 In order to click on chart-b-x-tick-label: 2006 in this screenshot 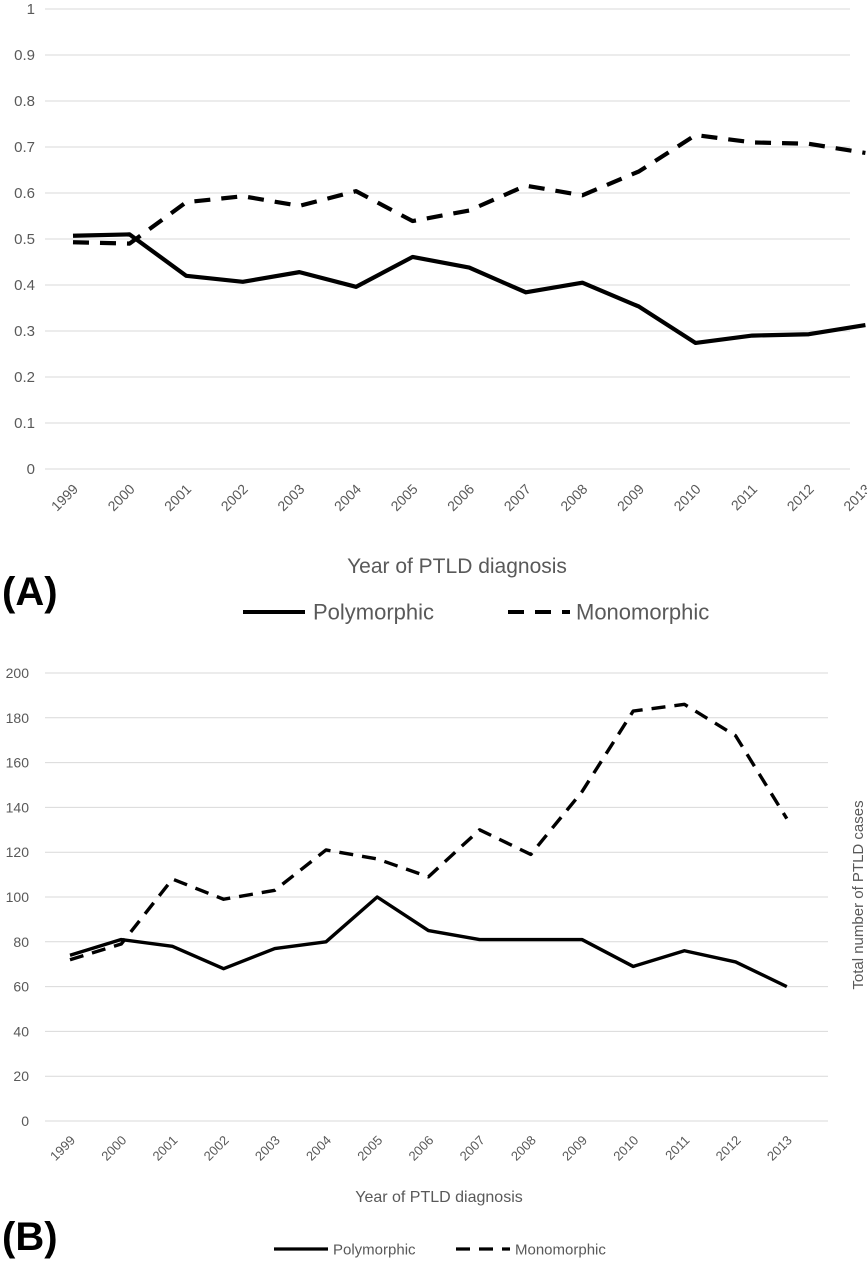, I will do `click(420, 1148)`.